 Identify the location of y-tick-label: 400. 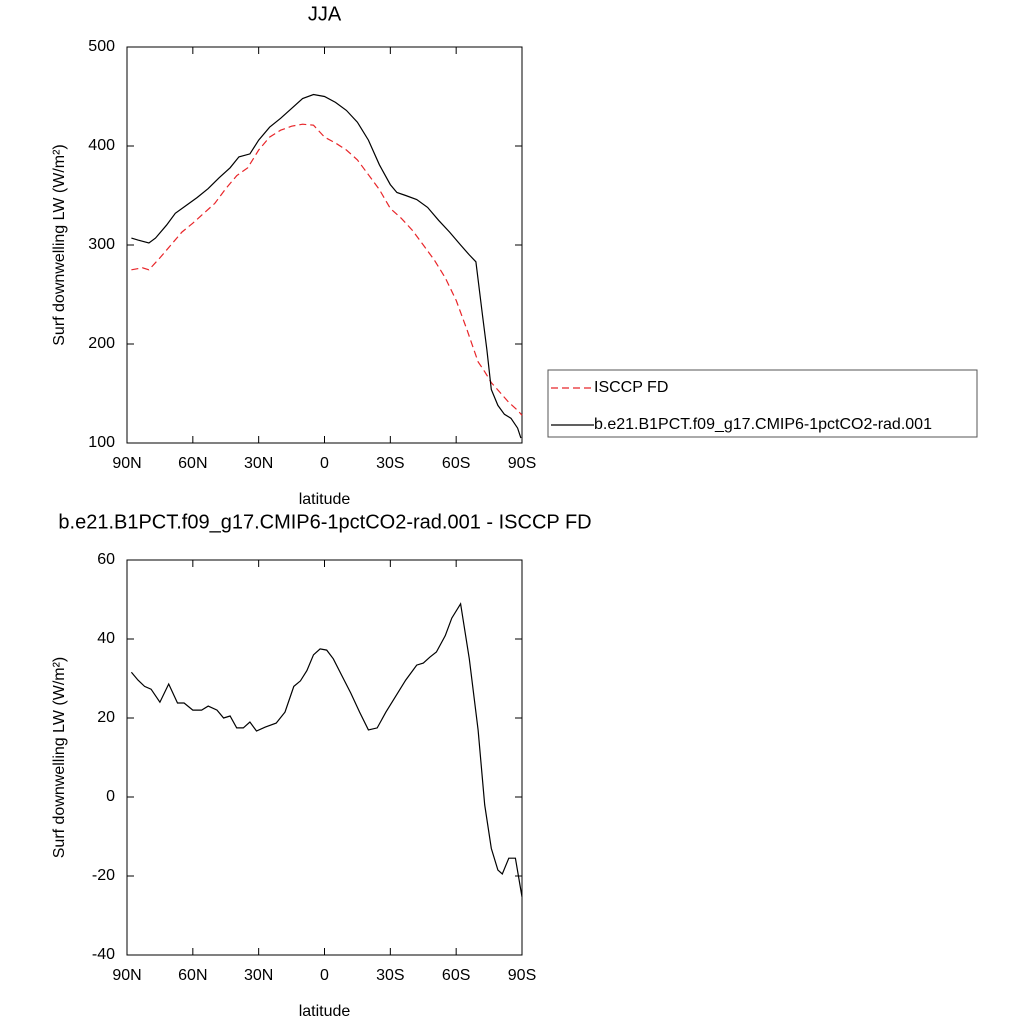
(101, 145).